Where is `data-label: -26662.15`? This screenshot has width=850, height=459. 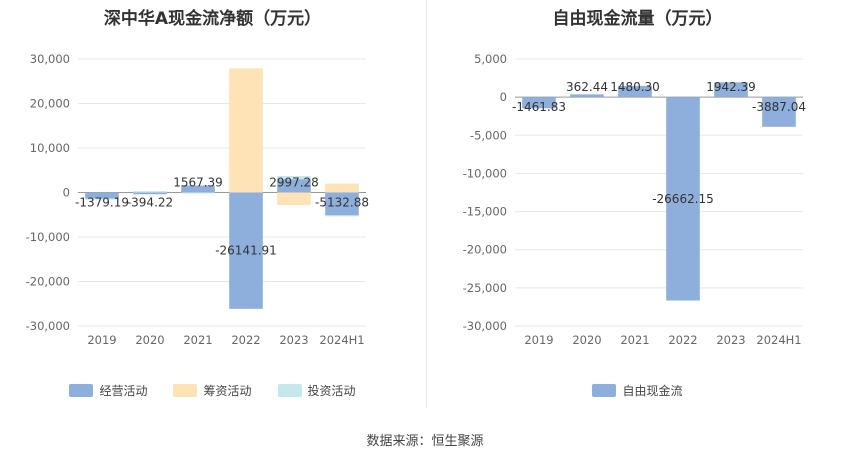 data-label: -26662.15 is located at coordinates (683, 199).